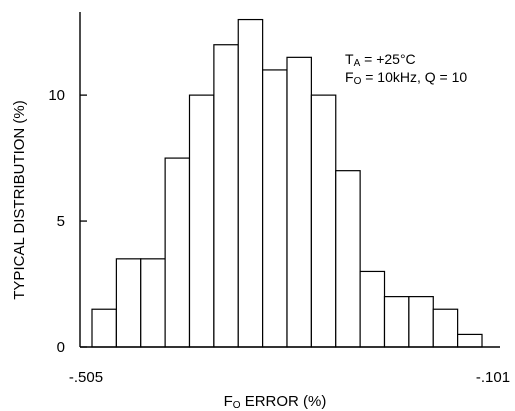 This screenshot has width=515, height=411. Describe the element at coordinates (275, 402) in the screenshot. I see `x-axis-label: FO ERROR (%)` at that location.